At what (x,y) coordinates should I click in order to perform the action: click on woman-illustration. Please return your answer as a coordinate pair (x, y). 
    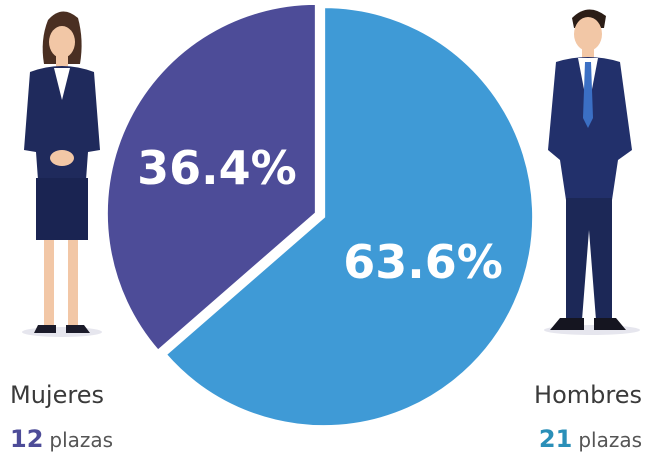
    Looking at the image, I should click on (62, 174).